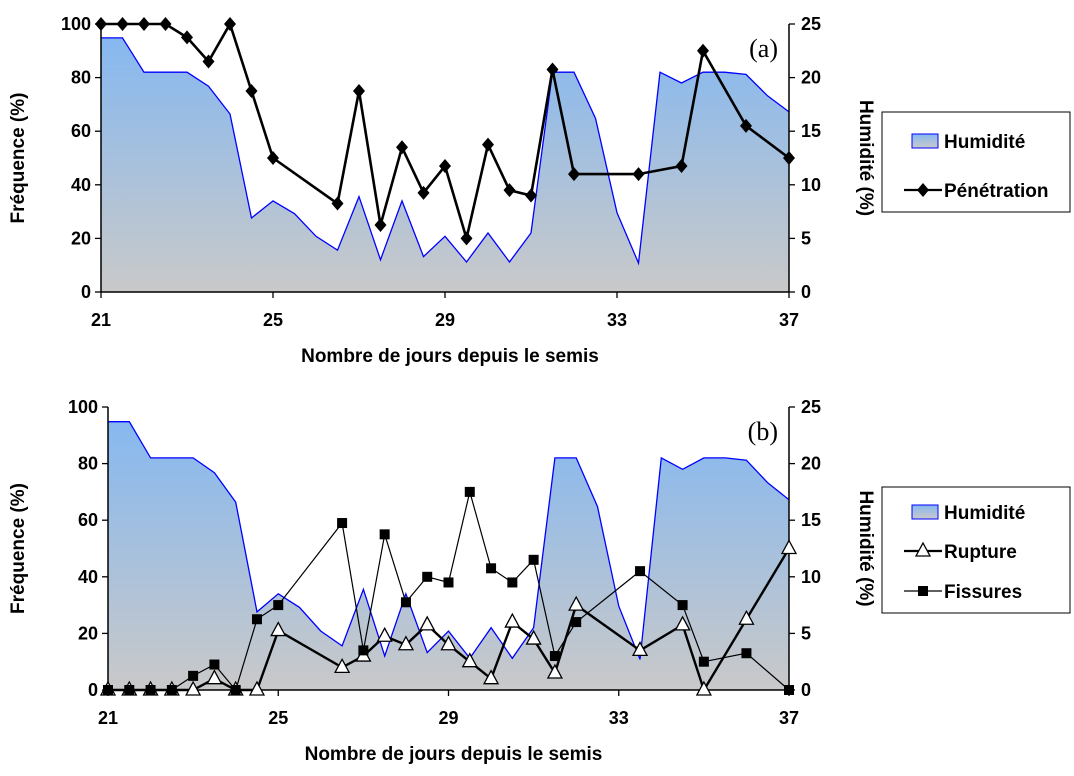  I want to click on panel-b-y2tick-label: 10, so click(811, 577).